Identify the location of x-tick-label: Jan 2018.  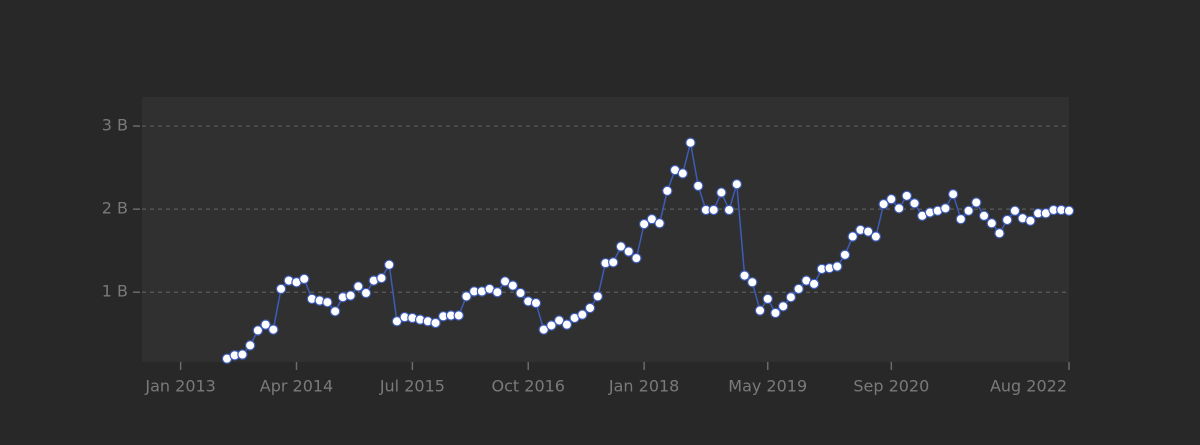
(643, 386).